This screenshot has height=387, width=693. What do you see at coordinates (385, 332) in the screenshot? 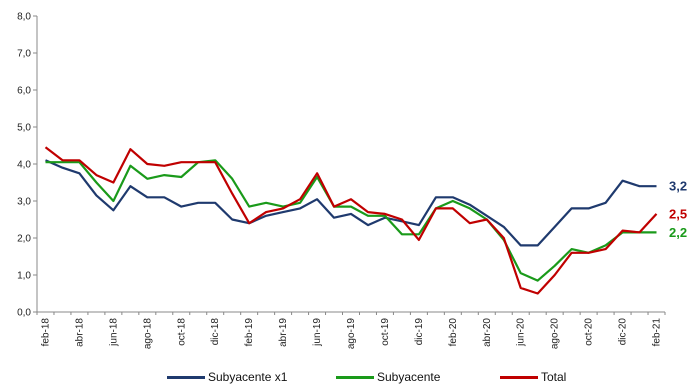
I see `x-tick-label: oct-19` at bounding box center [385, 332].